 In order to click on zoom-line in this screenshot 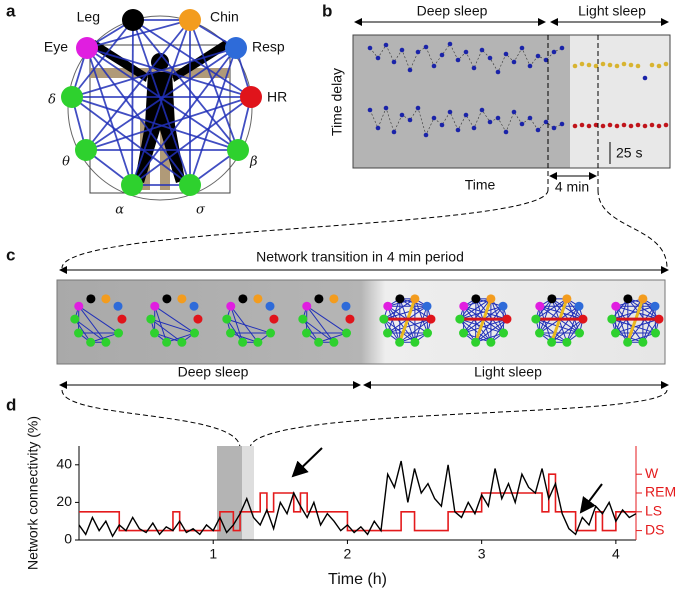, I will do `click(151, 419)`.